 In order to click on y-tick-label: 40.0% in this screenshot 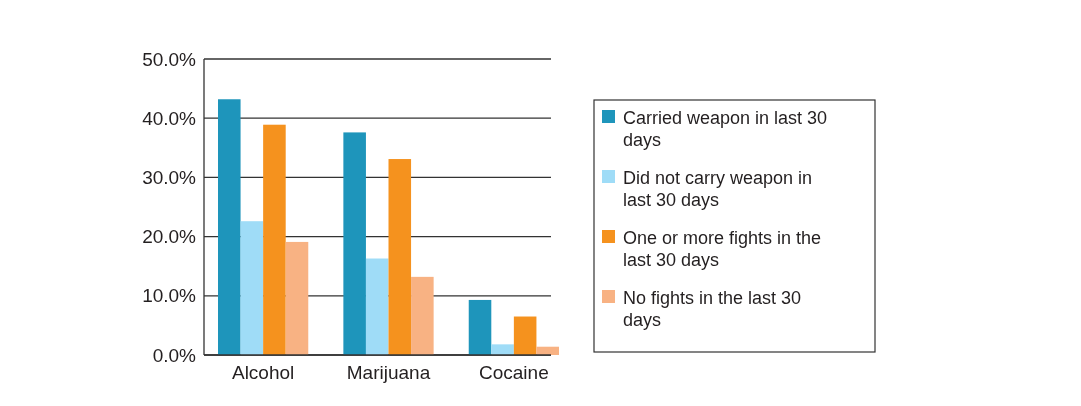, I will do `click(169, 118)`.